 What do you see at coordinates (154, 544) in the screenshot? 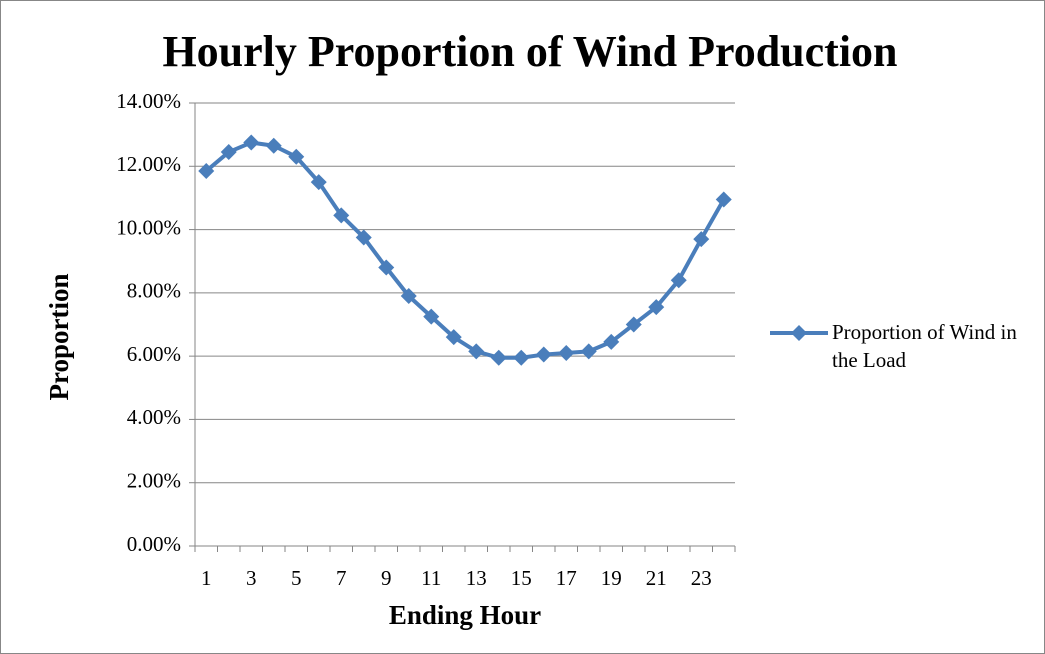
I see `y-tick-label: 0.00%` at bounding box center [154, 544].